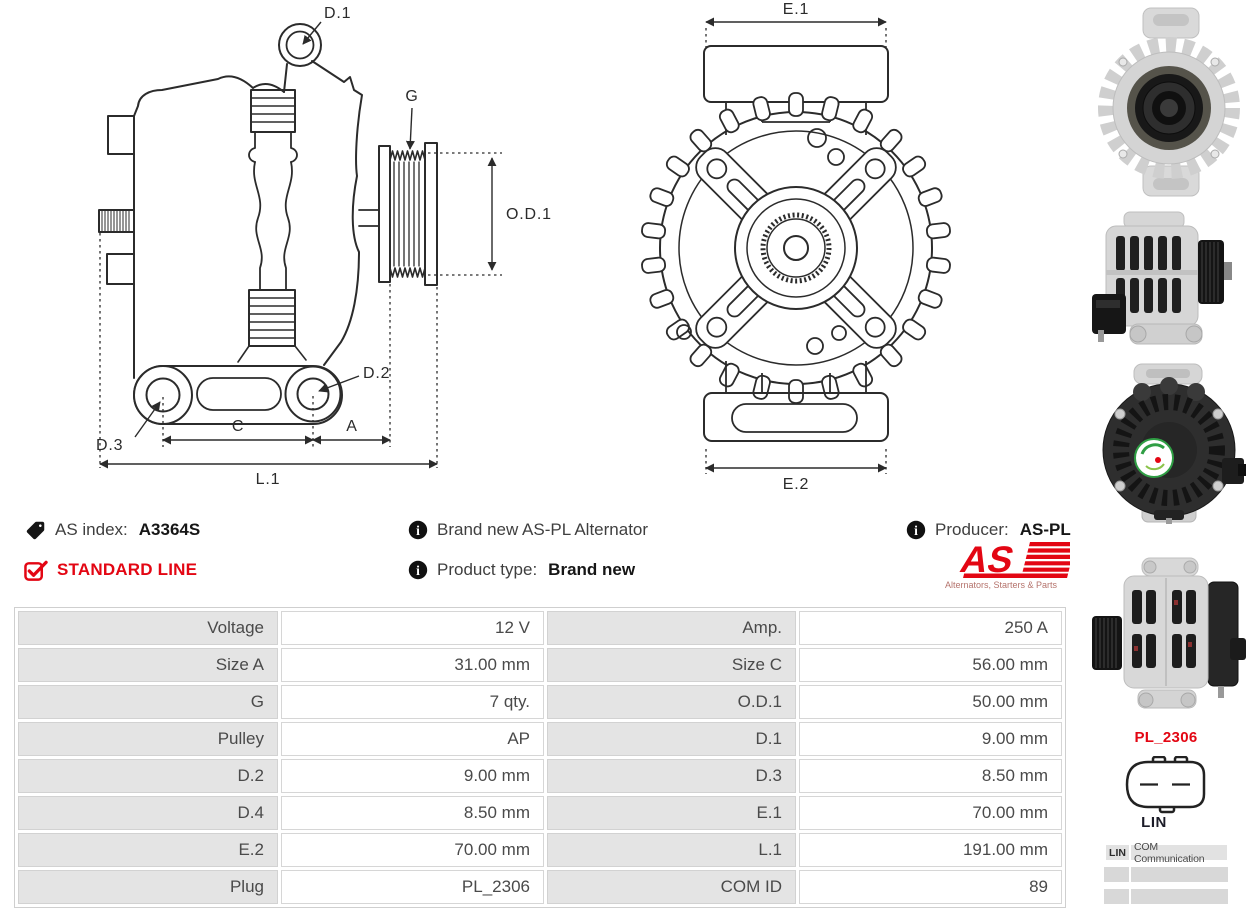  I want to click on checkbox-checked-icon, so click(36, 570).